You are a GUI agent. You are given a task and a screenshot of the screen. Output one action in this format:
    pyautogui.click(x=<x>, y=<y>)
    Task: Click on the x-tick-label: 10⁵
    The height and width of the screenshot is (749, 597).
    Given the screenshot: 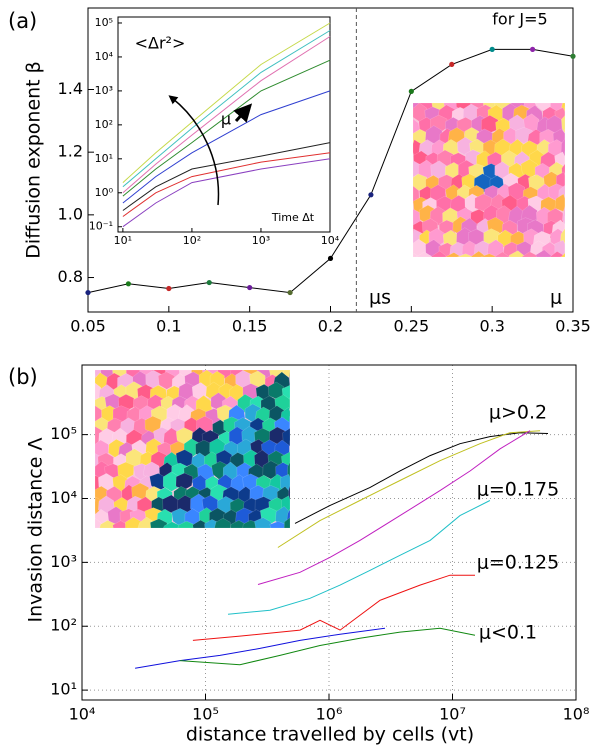 What is the action you would take?
    pyautogui.click(x=205, y=714)
    